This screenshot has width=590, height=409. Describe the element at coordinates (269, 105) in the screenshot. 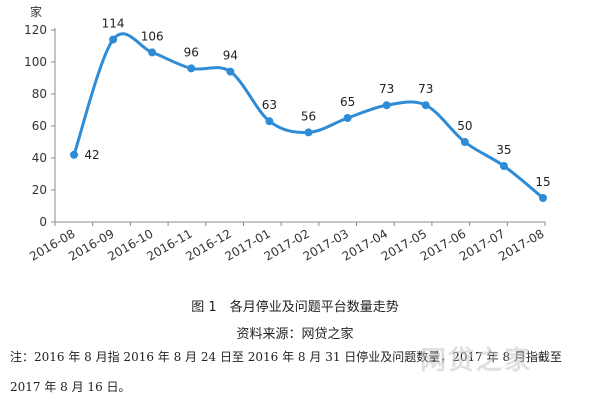

I see `data-label: 63` at that location.